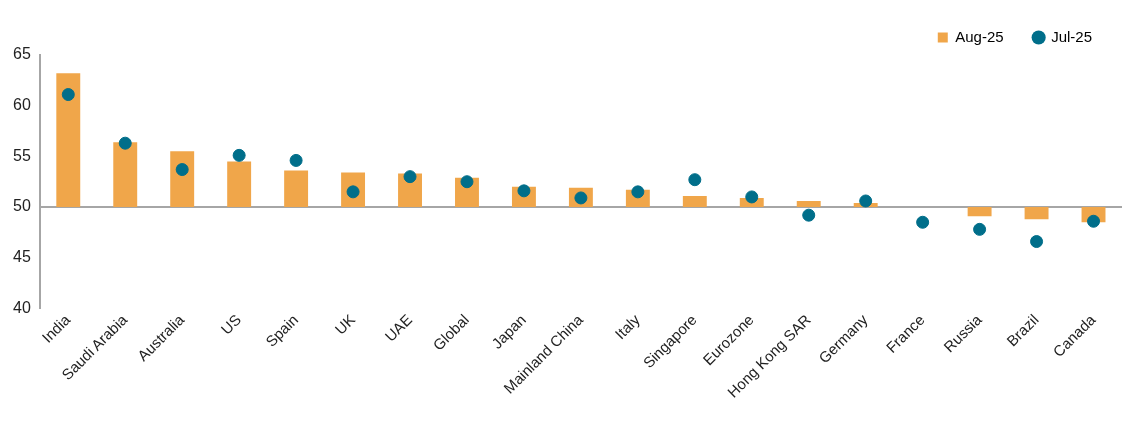 Image resolution: width=1132 pixels, height=435 pixels. I want to click on y-tick-label: 60, so click(22, 105).